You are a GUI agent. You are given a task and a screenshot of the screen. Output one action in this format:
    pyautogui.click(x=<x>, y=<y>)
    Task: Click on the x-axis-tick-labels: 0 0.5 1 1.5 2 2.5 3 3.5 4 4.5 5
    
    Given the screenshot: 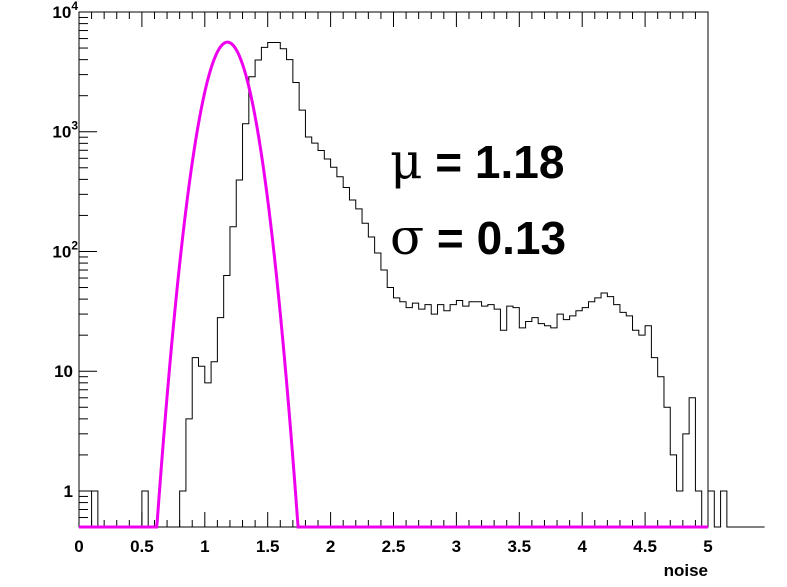 What is the action you would take?
    pyautogui.click(x=393, y=546)
    